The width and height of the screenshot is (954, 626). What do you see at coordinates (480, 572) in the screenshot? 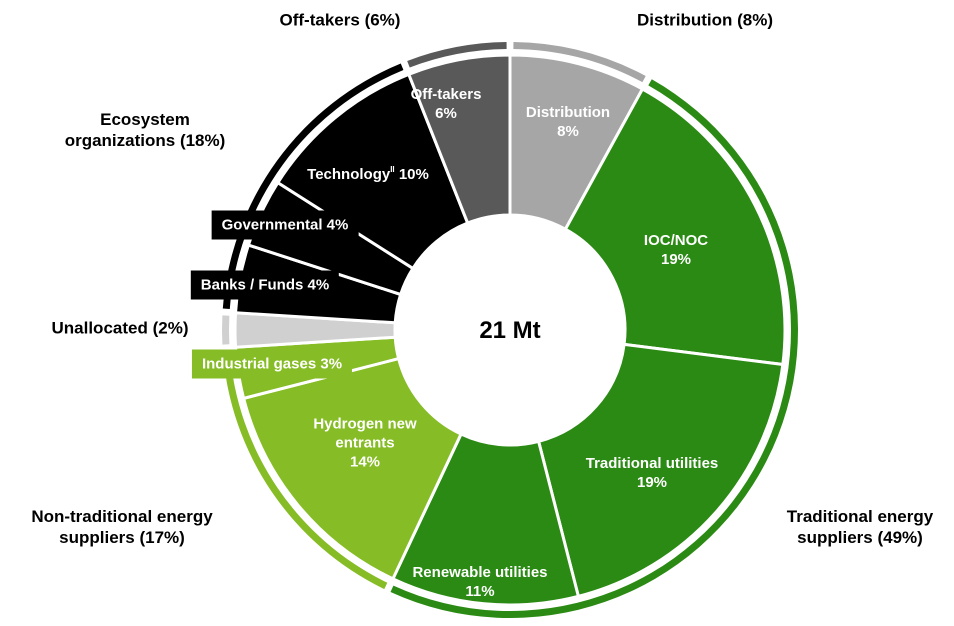
I see `segment-name: Renewable utilities` at bounding box center [480, 572].